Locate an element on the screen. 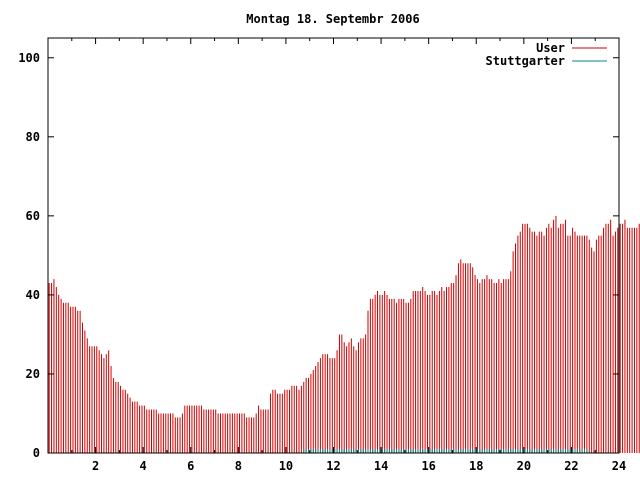  legend-label: Stuttgarter is located at coordinates (525, 61).